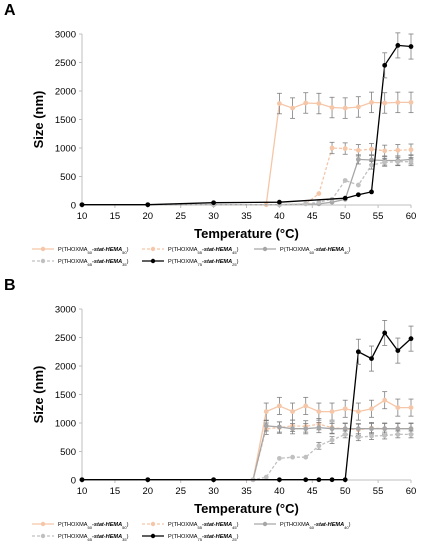 The width and height of the screenshot is (424, 550). Describe the element at coordinates (38, 120) in the screenshot. I see `y-axis-title: Size (nm)` at that location.